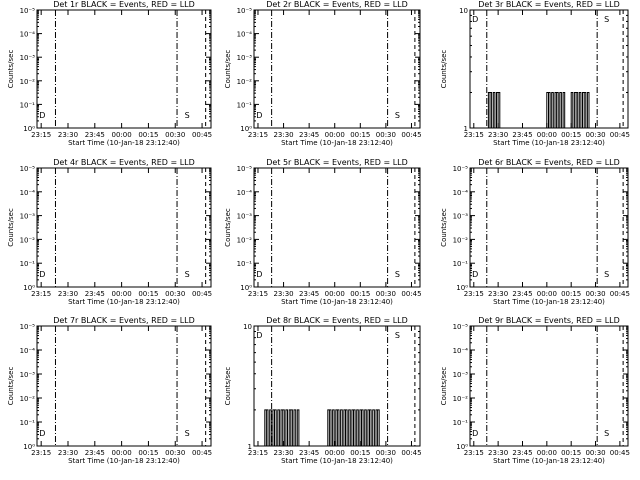 Image resolution: width=640 pixels, height=480 pixels. What do you see at coordinates (337, 4) in the screenshot?
I see `panel-title: Det 2r BLACK = Events, RED = LLD` at bounding box center [337, 4].